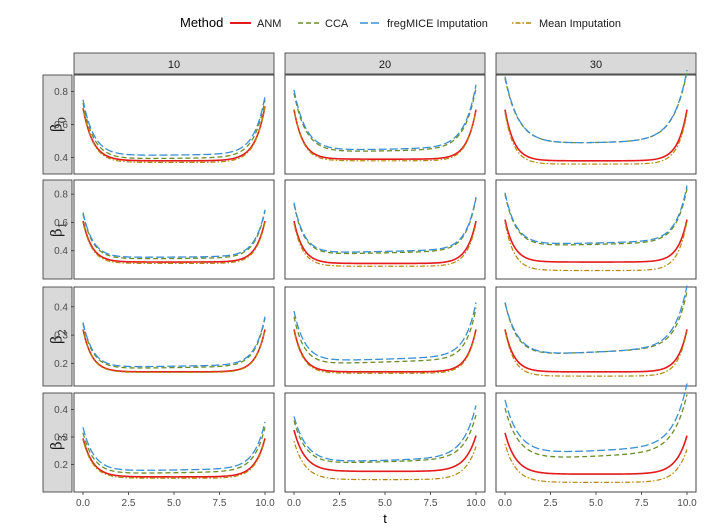  I want to click on legend-item-anm: ANM, so click(255, 24).